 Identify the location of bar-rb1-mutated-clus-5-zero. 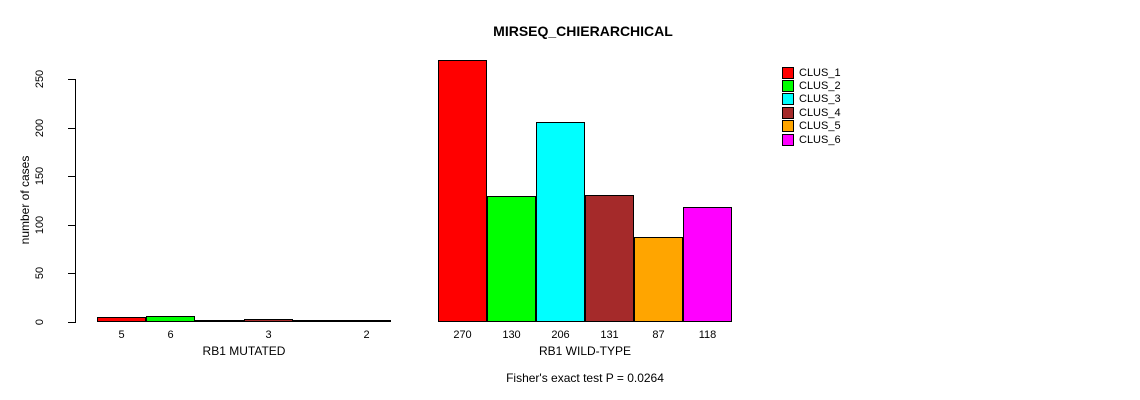
(317, 321).